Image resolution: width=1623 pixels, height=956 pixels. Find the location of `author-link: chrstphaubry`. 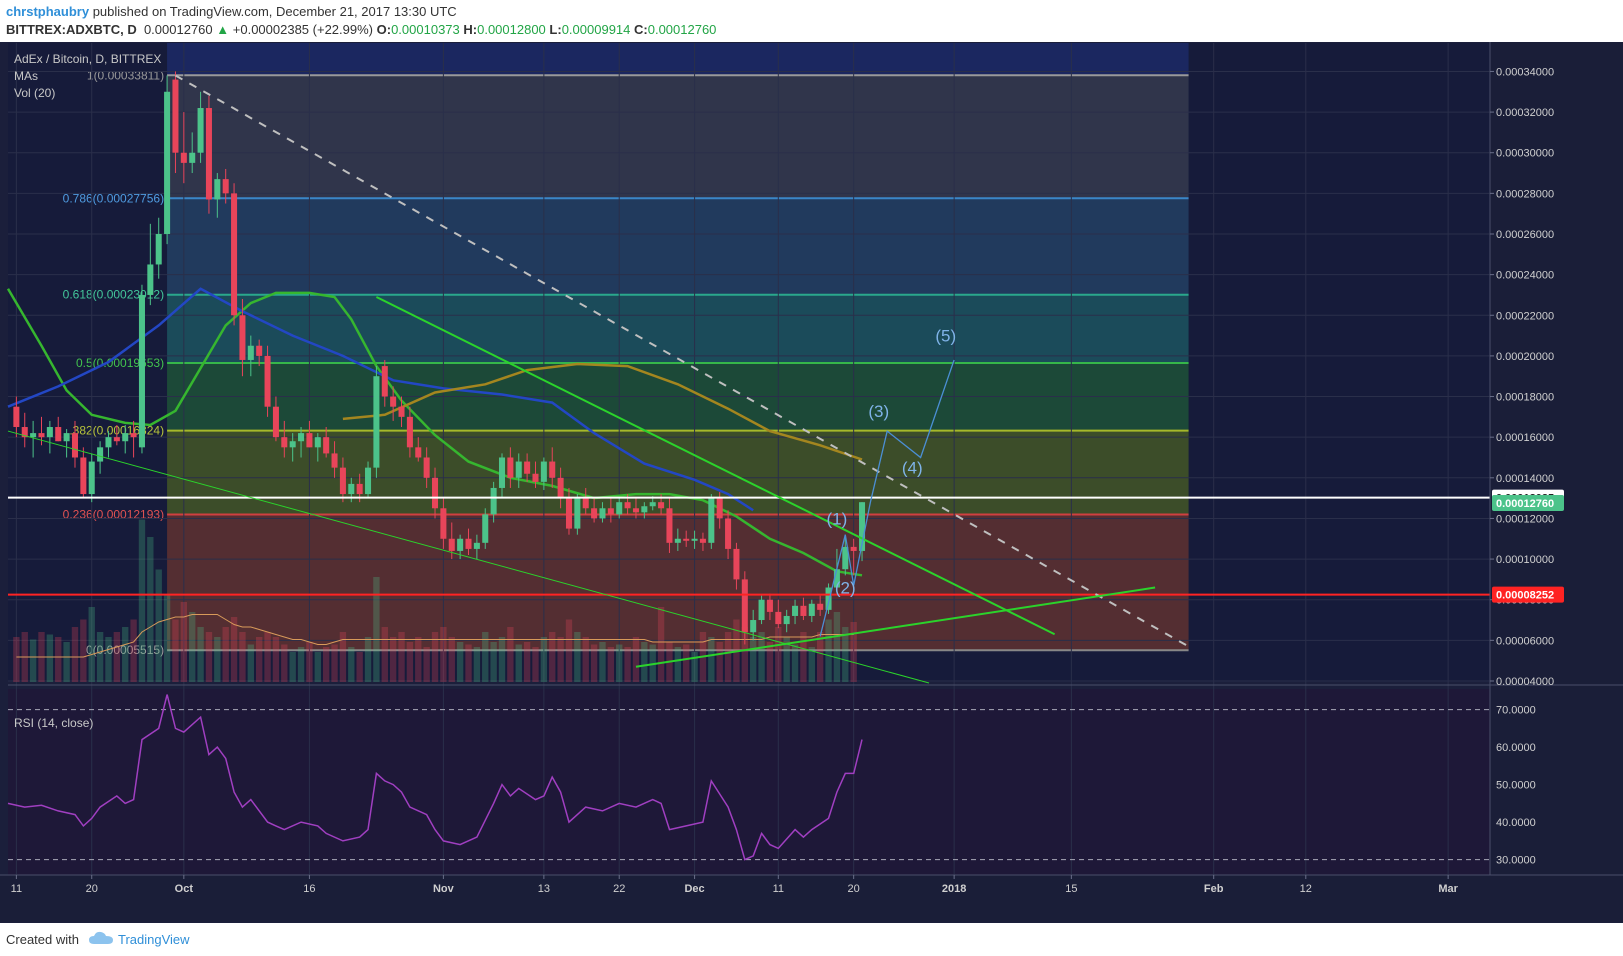

author-link: chrstphaubry is located at coordinates (48, 11).